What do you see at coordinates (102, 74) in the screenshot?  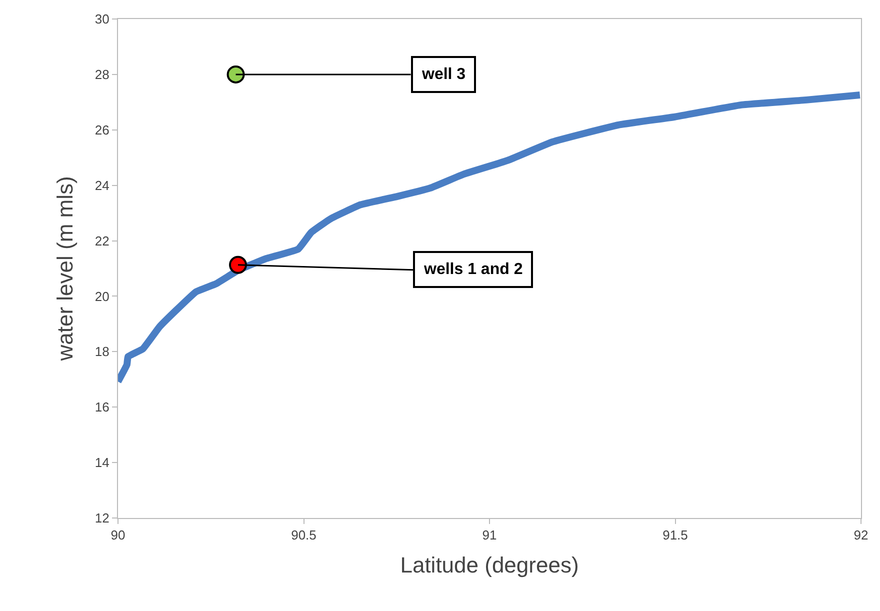 I see `y-tick-label: 28` at bounding box center [102, 74].